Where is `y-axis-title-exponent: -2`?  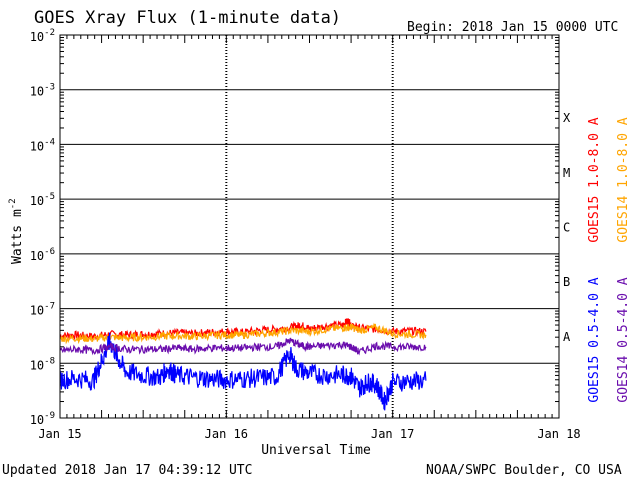 y-axis-title-exponent: -2 is located at coordinates (13, 203).